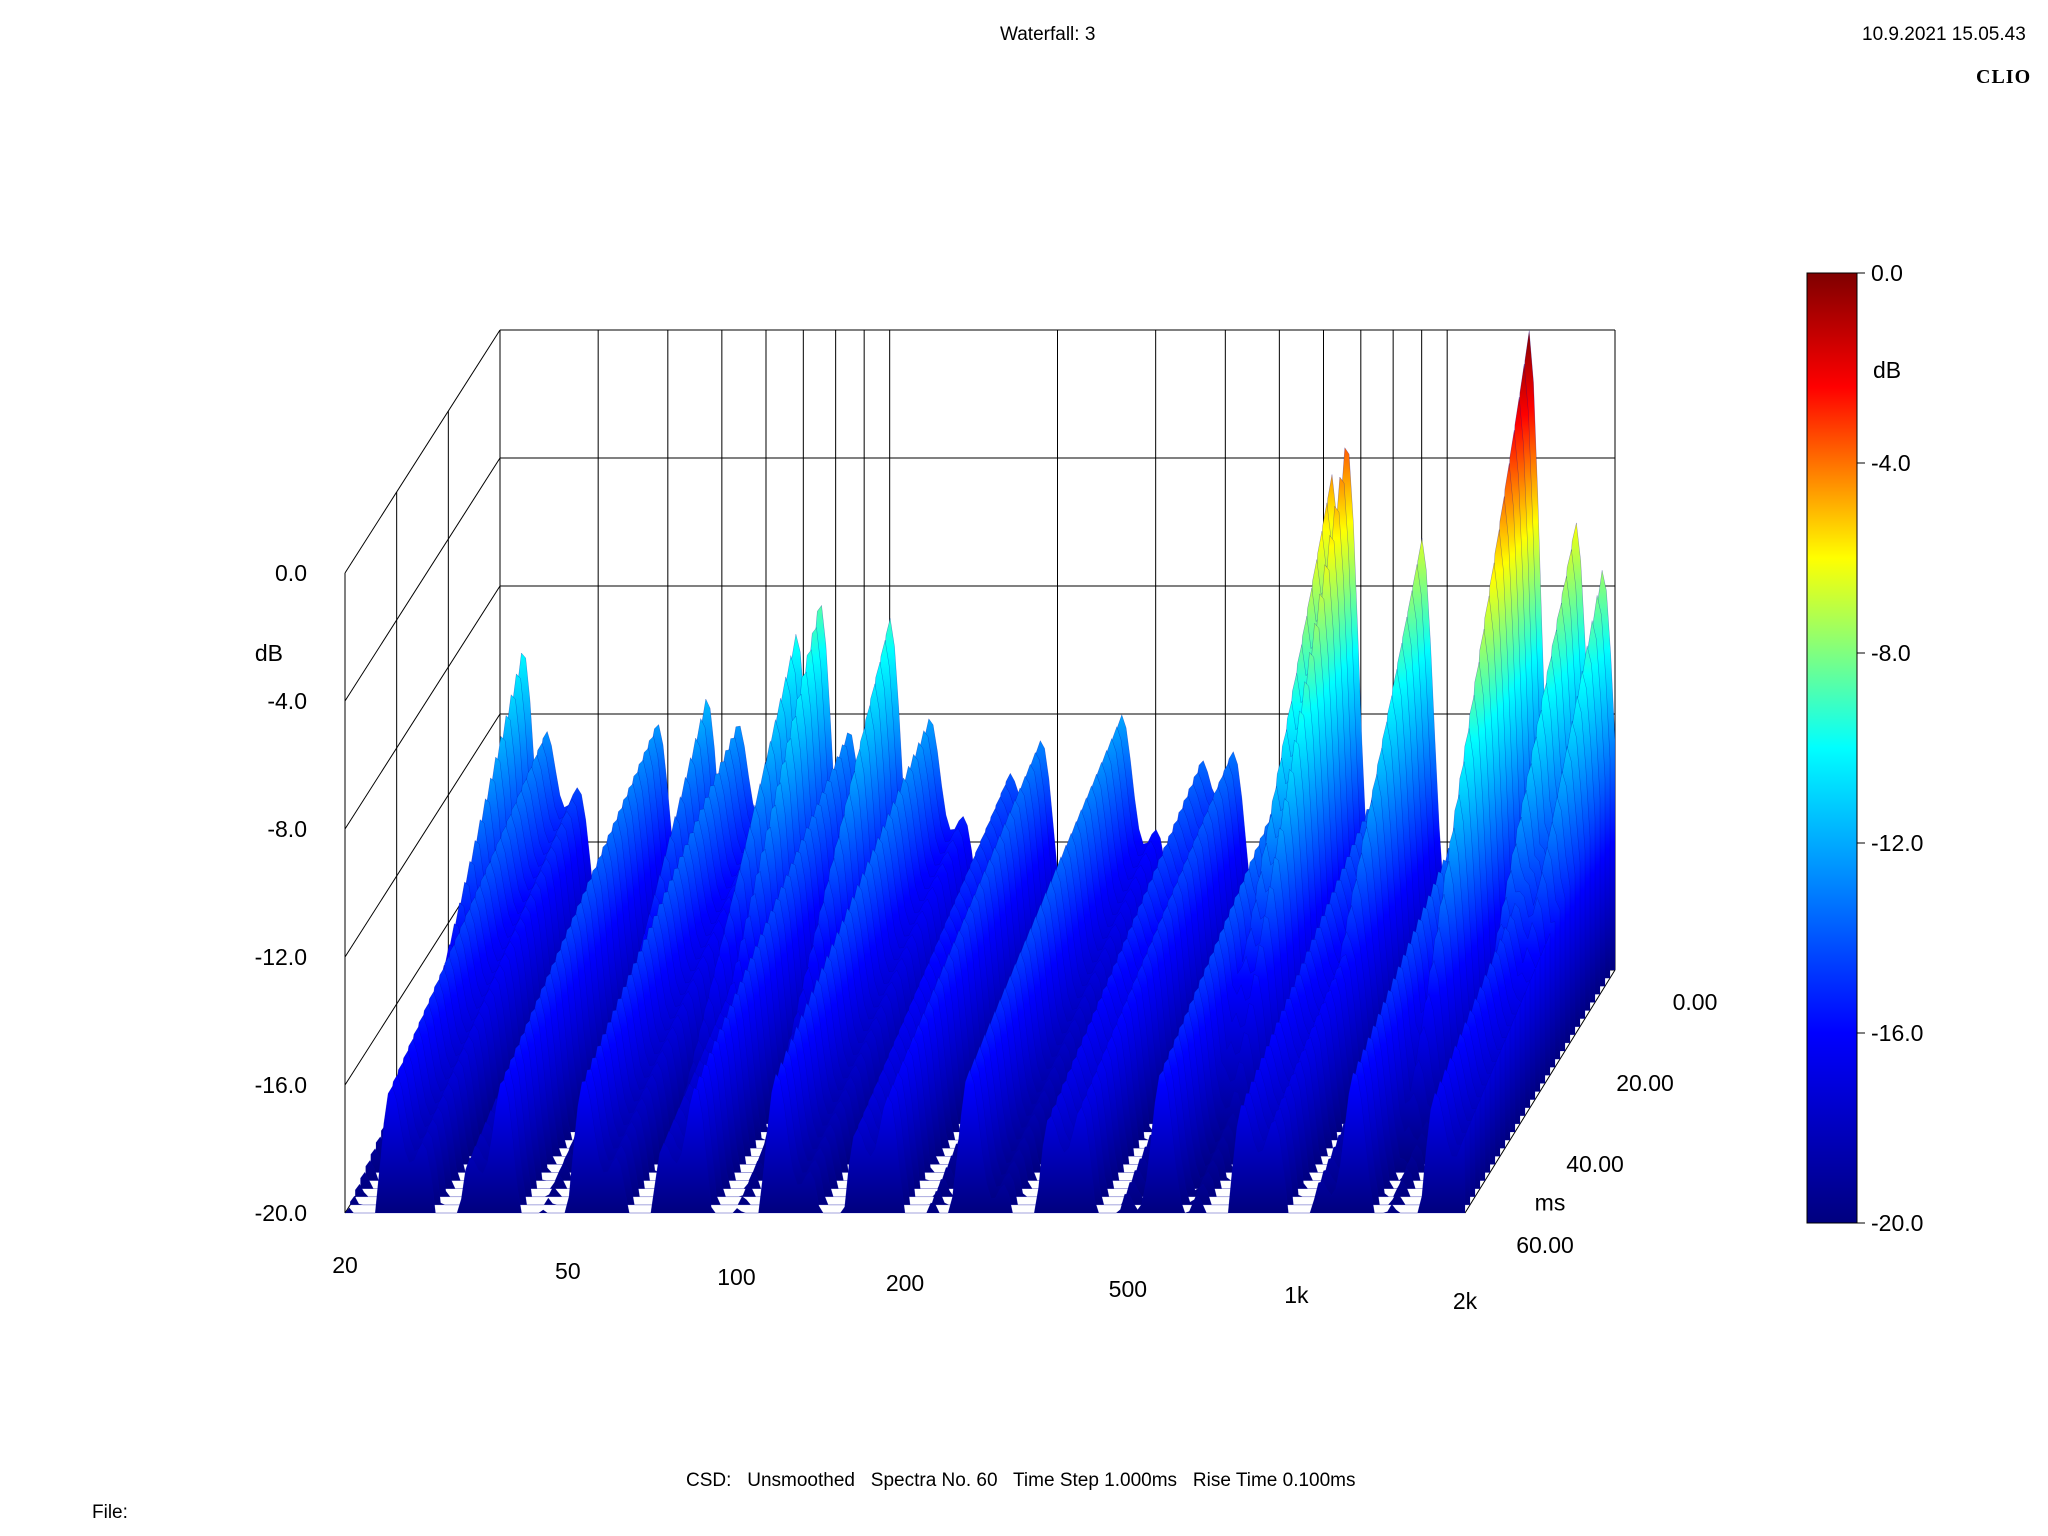 The image size is (2048, 1536). What do you see at coordinates (1550, 1203) in the screenshot?
I see `z-axis-label: ms` at bounding box center [1550, 1203].